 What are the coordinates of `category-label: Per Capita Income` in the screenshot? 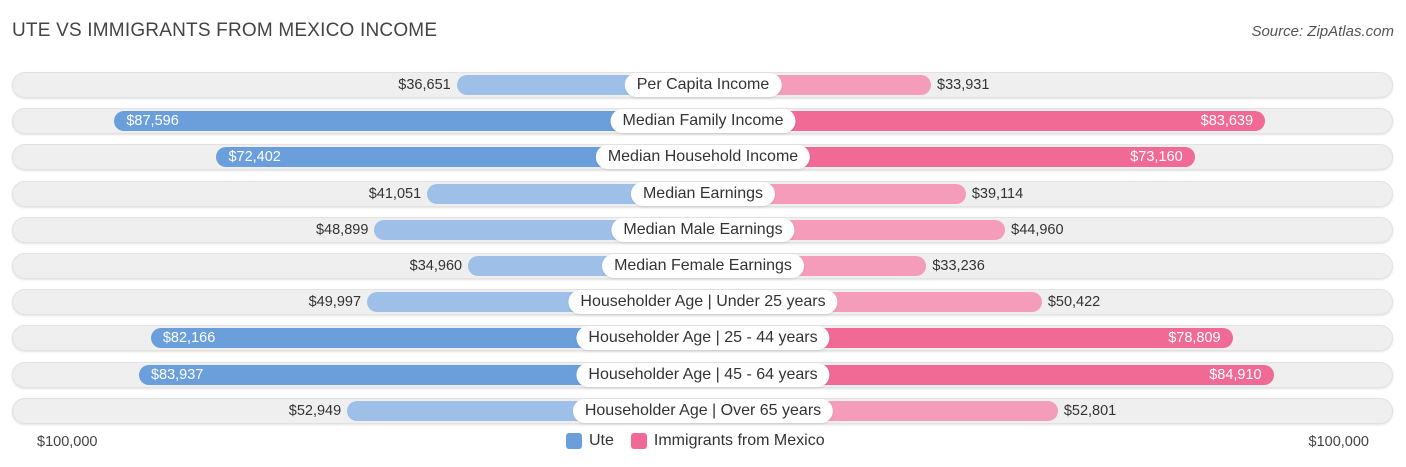 It's located at (703, 85).